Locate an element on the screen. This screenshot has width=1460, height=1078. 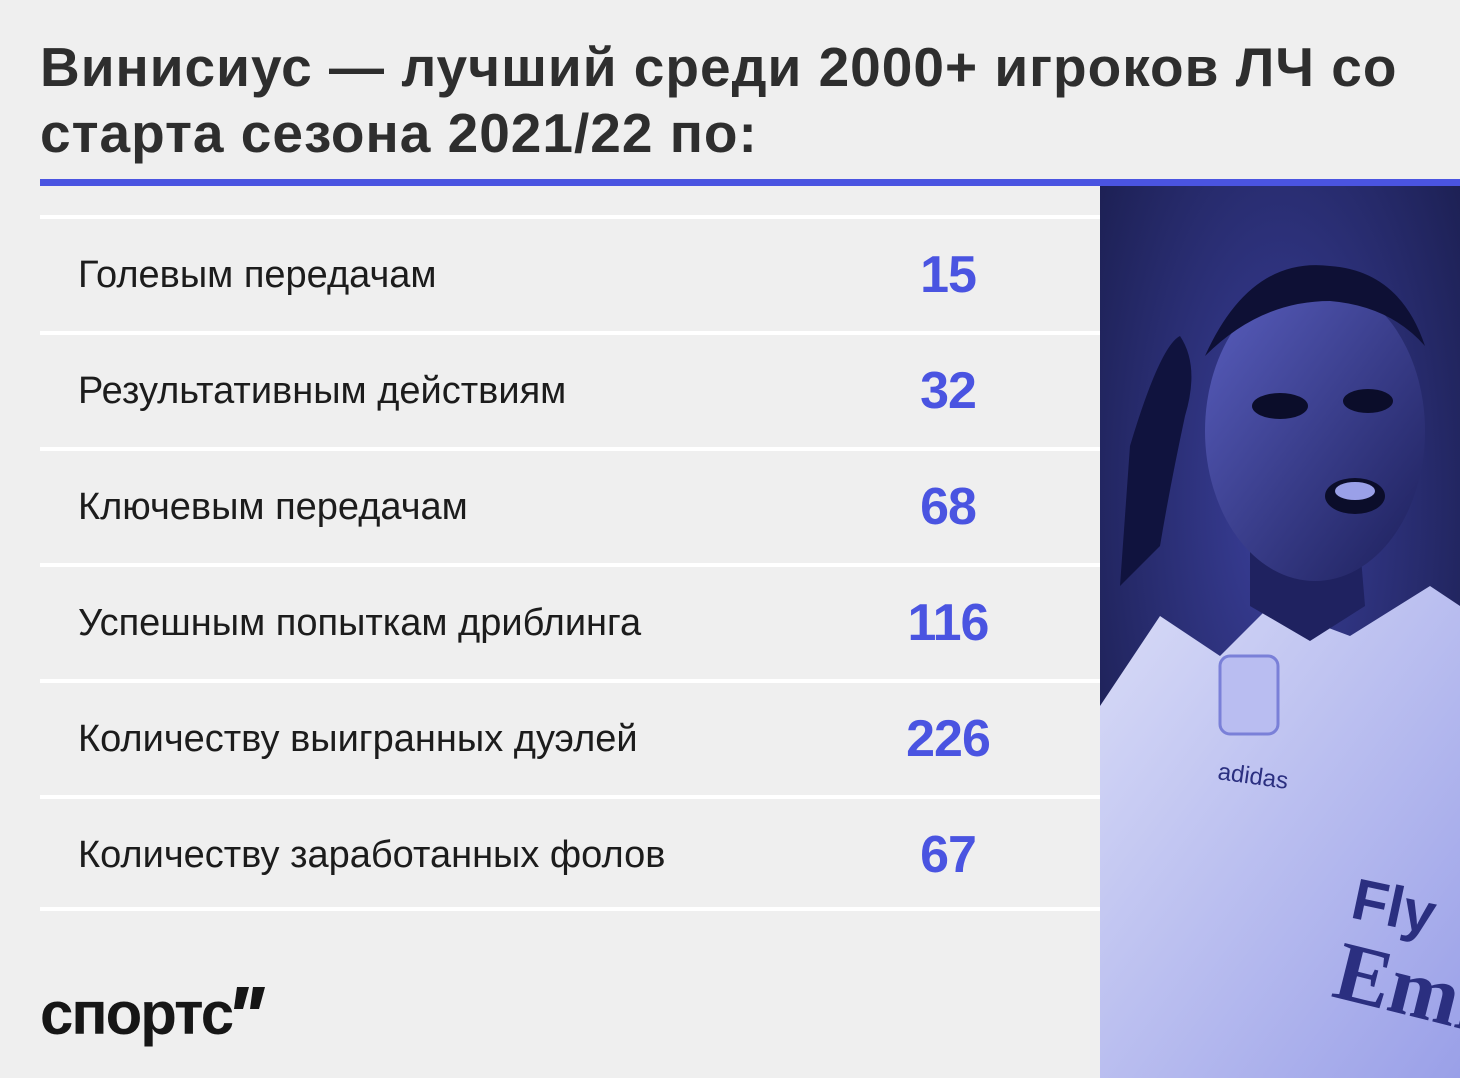
stat-value: 67 is located at coordinates (948, 855).